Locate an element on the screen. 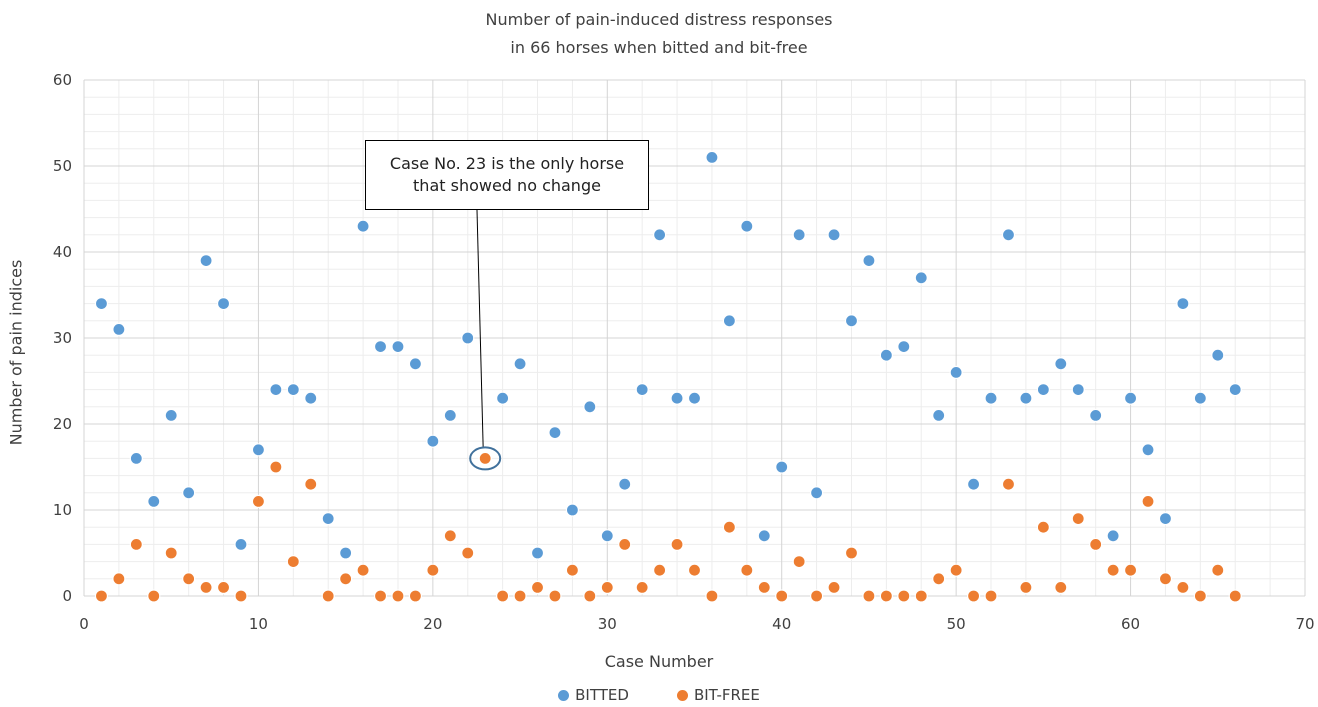  legend-marker-bitted is located at coordinates (564, 695).